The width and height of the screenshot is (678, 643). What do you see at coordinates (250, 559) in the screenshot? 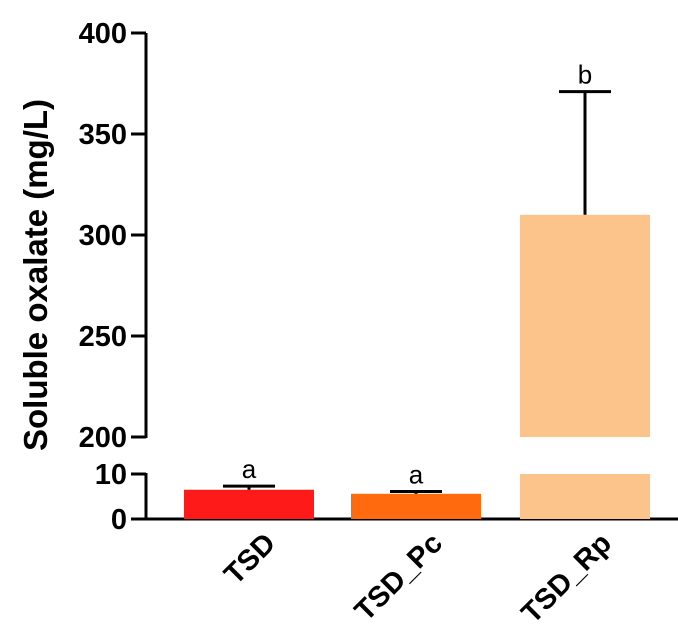
I see `x-tick-label: TSD` at bounding box center [250, 559].